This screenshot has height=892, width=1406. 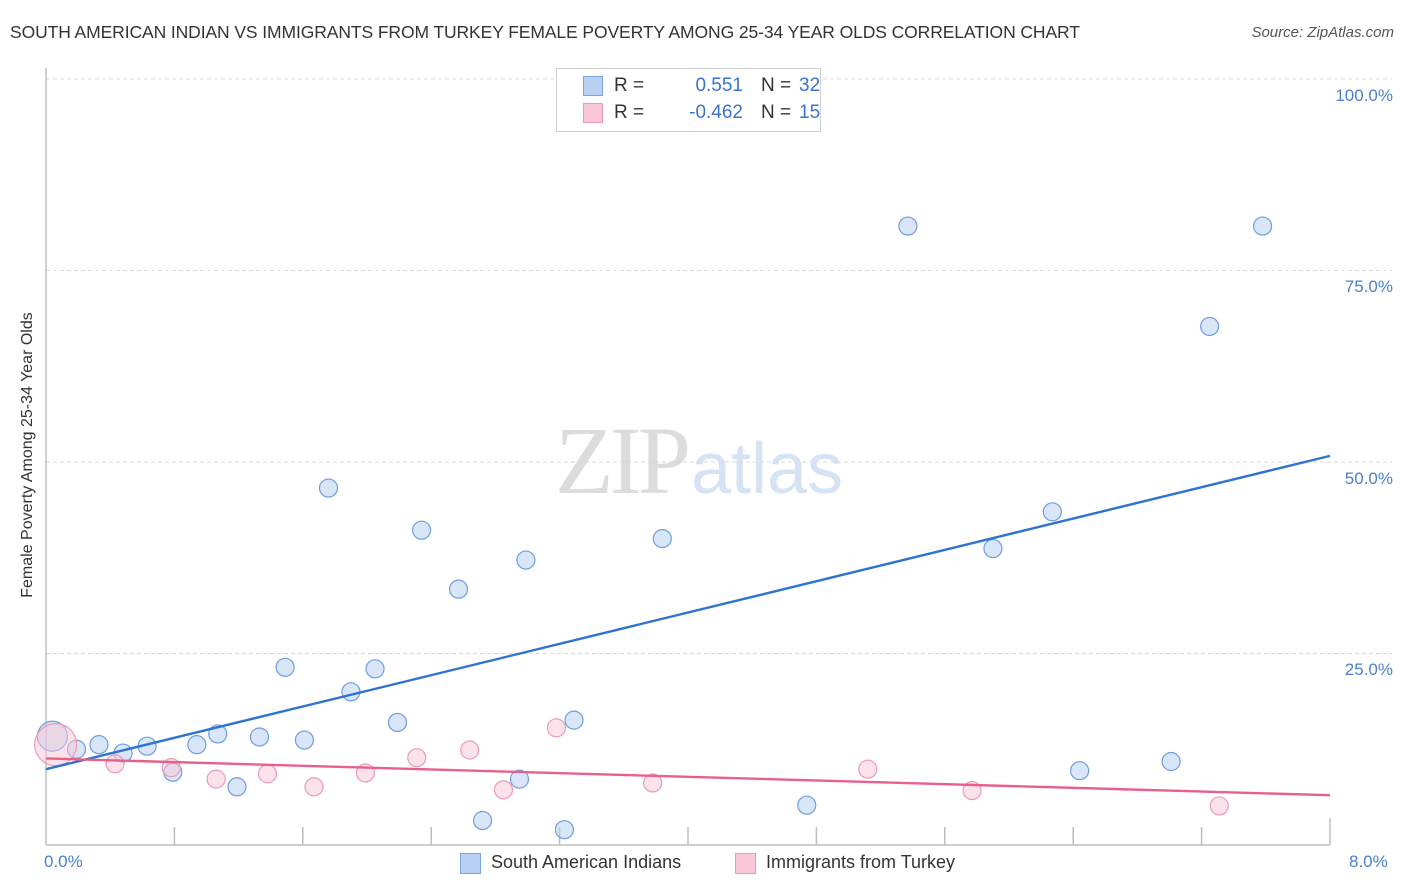 What do you see at coordinates (63, 861) in the screenshot?
I see `x-tick-0: 0.0%` at bounding box center [63, 861].